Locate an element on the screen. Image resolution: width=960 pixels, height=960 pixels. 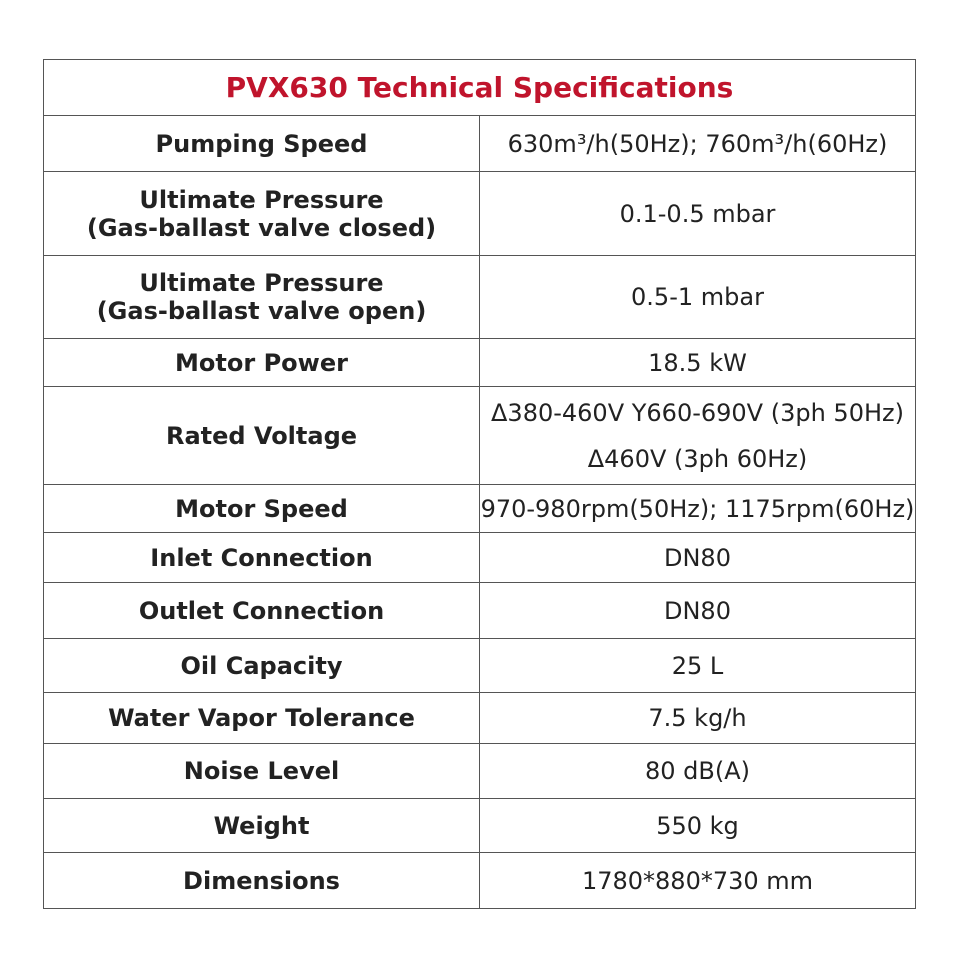
spec-value: 630m³/h(50Hz); 760m³/h(60Hz) is located at coordinates (697, 143).